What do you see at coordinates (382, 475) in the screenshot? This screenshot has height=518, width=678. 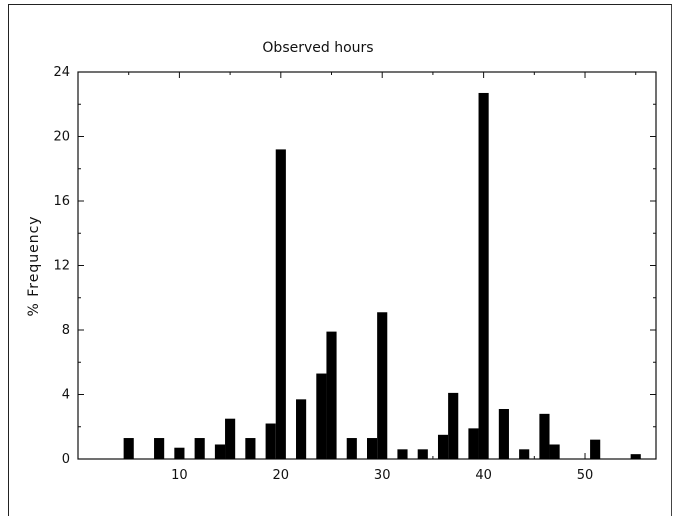 I see `x-tick-label: 30` at bounding box center [382, 475].